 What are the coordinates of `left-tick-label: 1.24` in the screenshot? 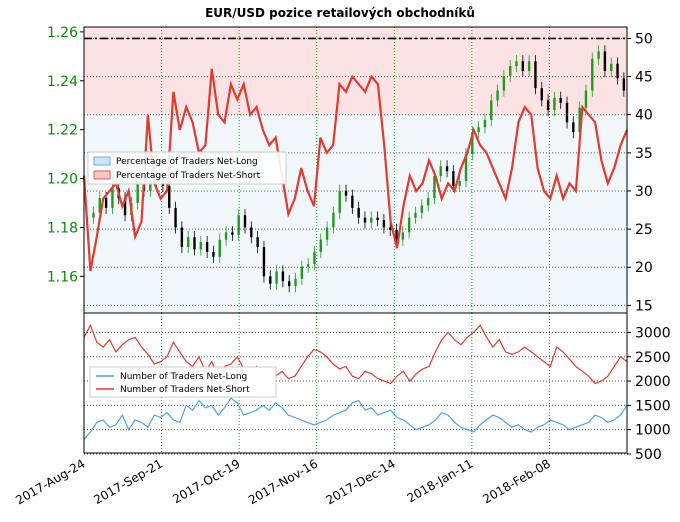 It's located at (62, 82).